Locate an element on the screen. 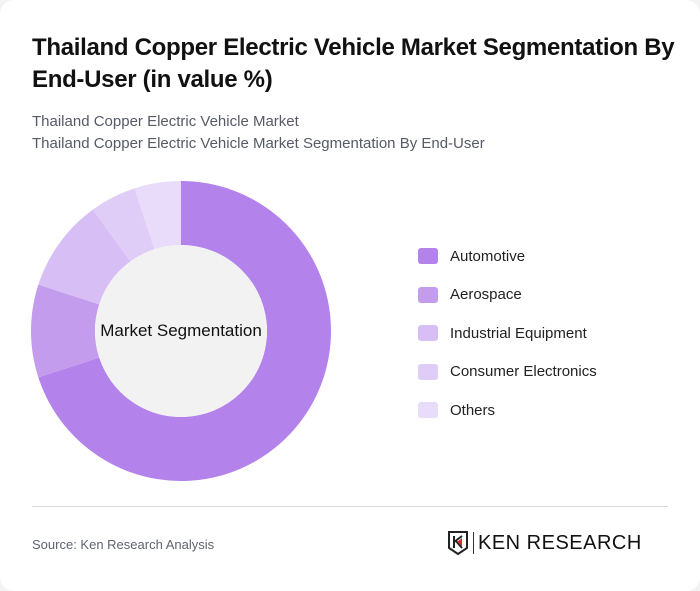 This screenshot has width=700, height=591. legend-item-others: Others is located at coordinates (507, 410).